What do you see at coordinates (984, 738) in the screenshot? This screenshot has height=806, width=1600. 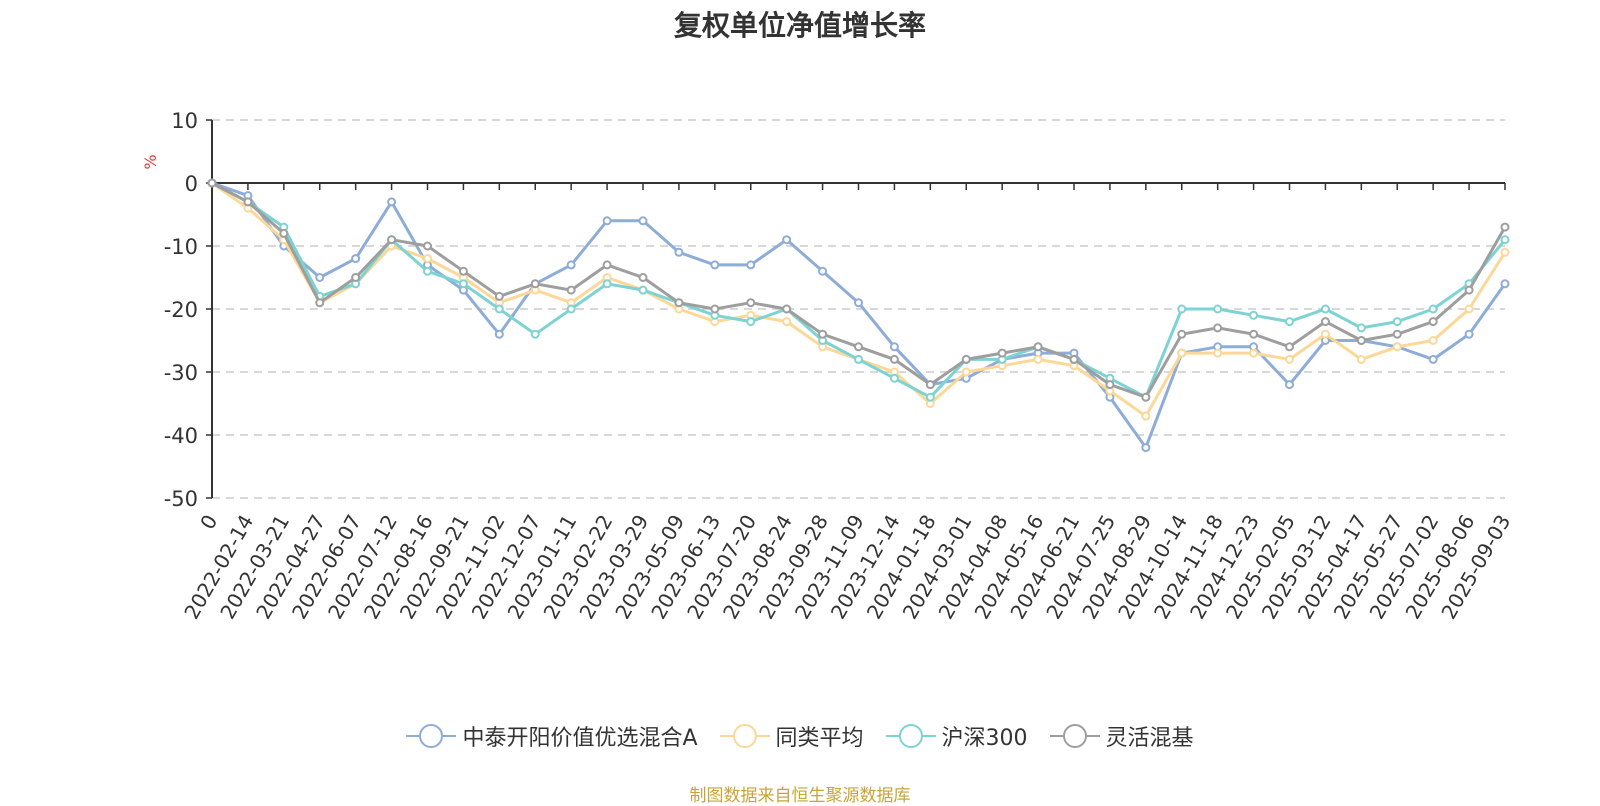 I see `legend-label-csi300: 沪深300` at bounding box center [984, 738].